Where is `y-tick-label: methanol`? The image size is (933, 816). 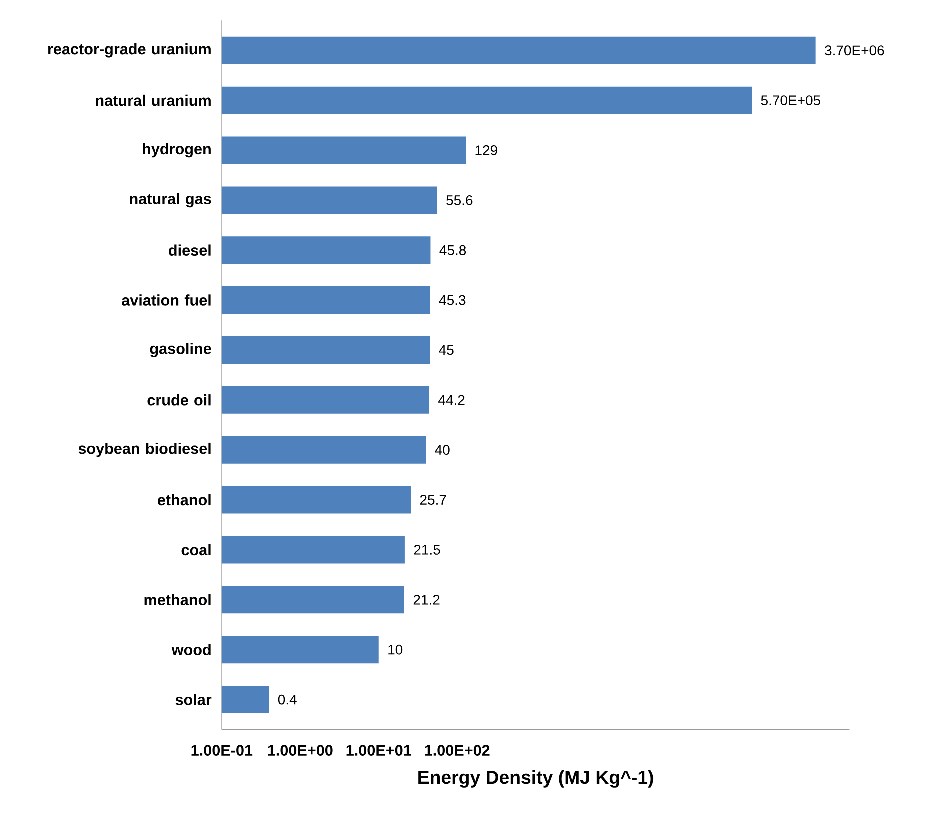 y-tick-label: methanol is located at coordinates (177, 600).